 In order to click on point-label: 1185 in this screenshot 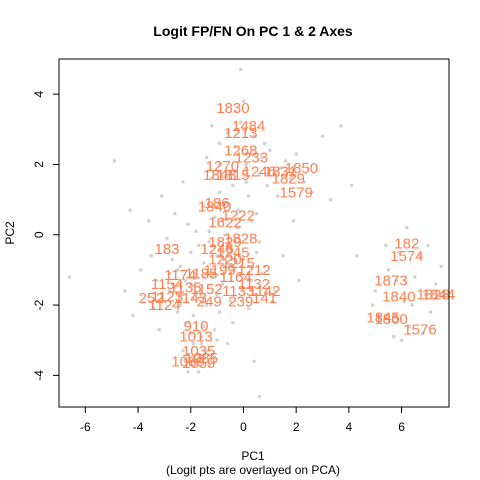, I will do `click(201, 273)`.